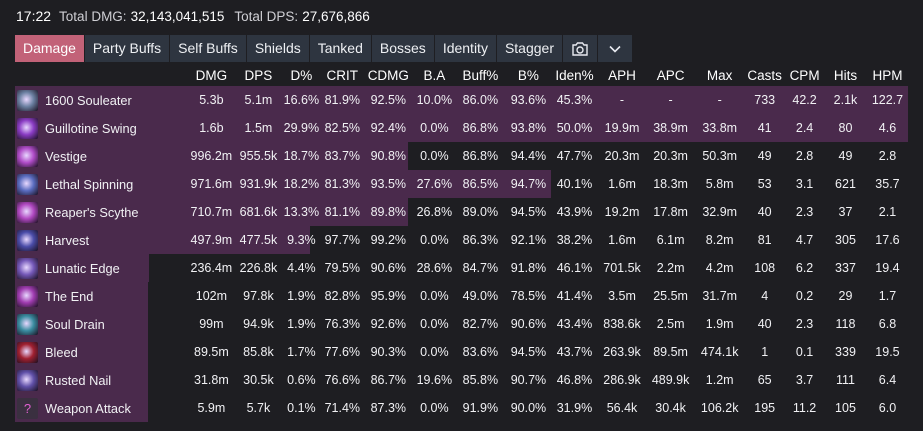 This screenshot has height=431, width=923. What do you see at coordinates (258, 380) in the screenshot?
I see `cell-dps: 30.5k` at bounding box center [258, 380].